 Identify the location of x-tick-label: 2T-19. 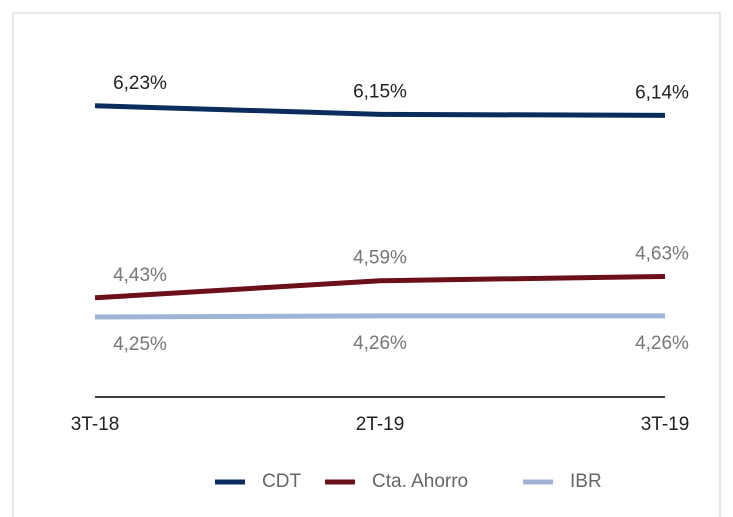
(380, 424).